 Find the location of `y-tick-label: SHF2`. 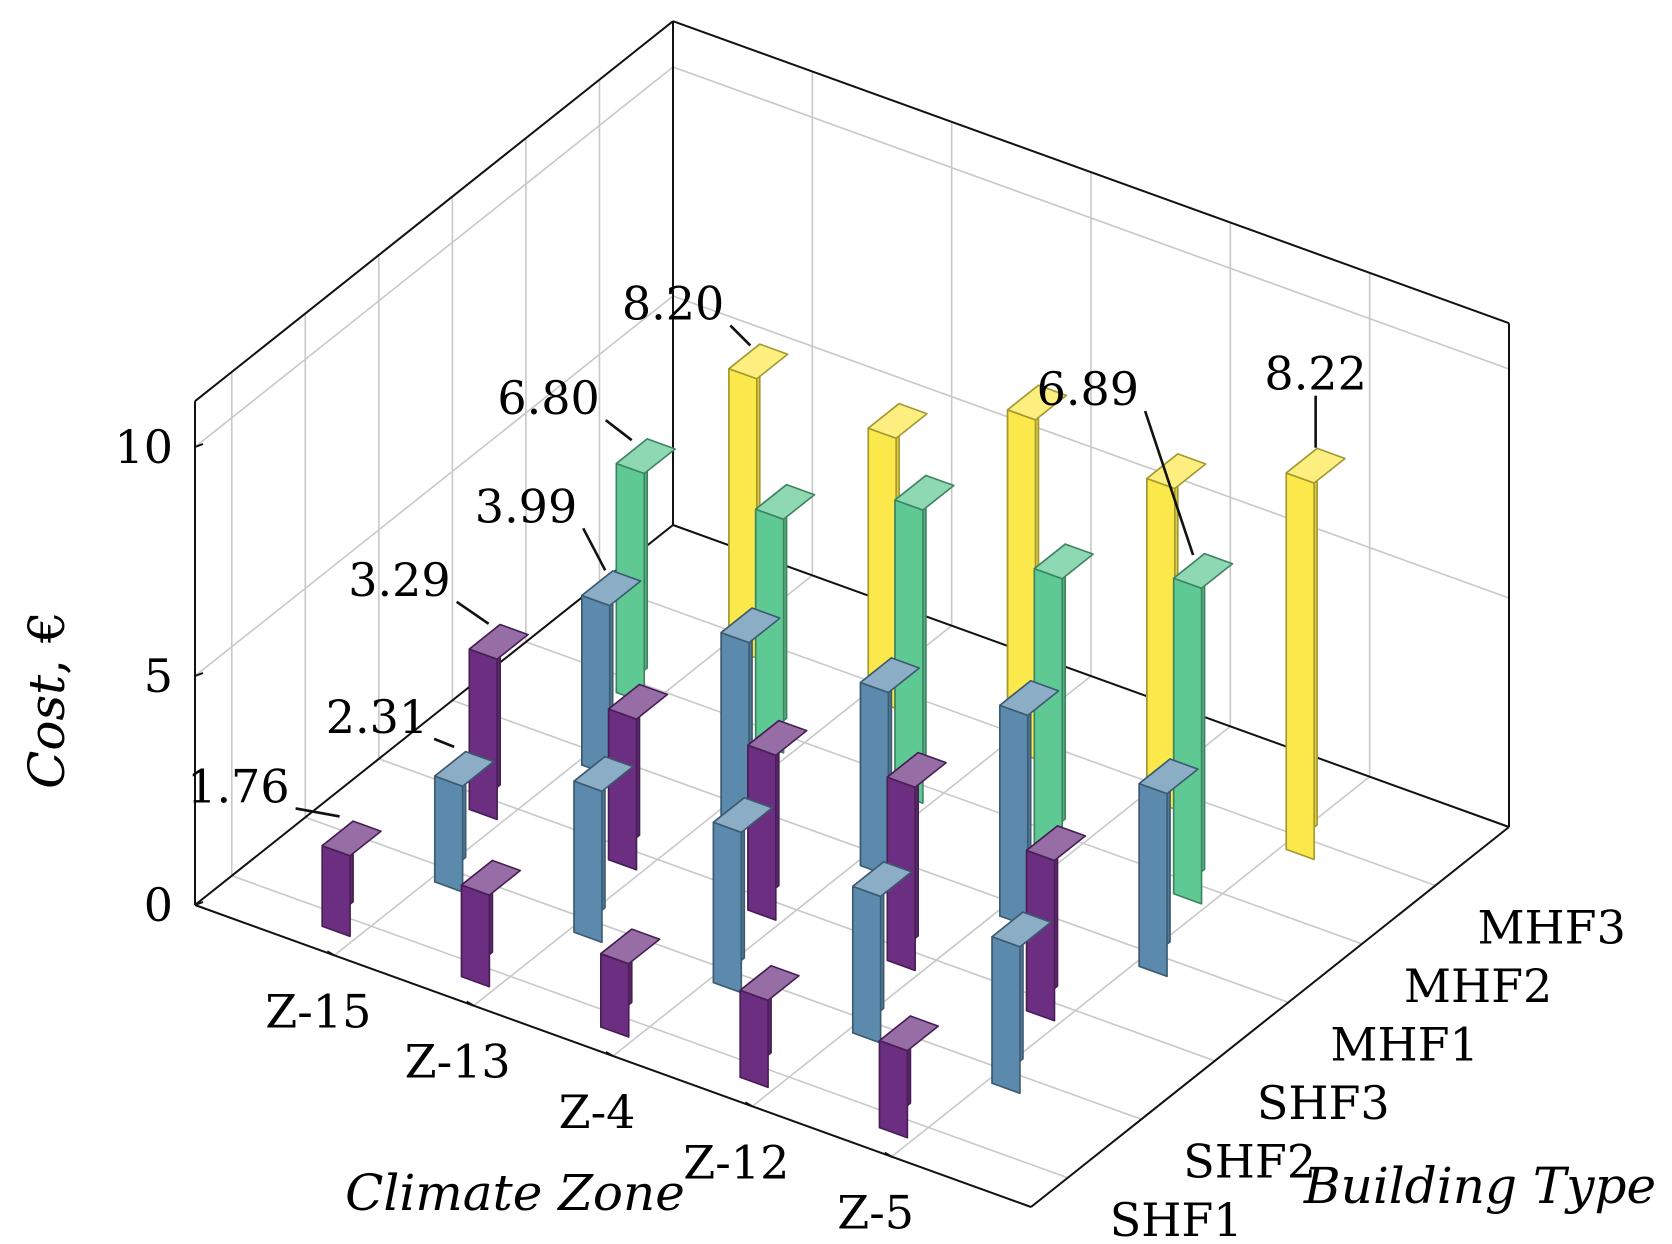

y-tick-label: SHF2 is located at coordinates (1249, 1161).